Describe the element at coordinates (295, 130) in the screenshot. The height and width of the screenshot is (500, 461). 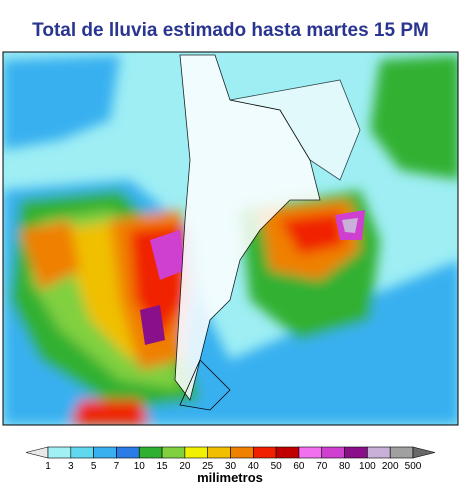
I see `land-outline` at that location.